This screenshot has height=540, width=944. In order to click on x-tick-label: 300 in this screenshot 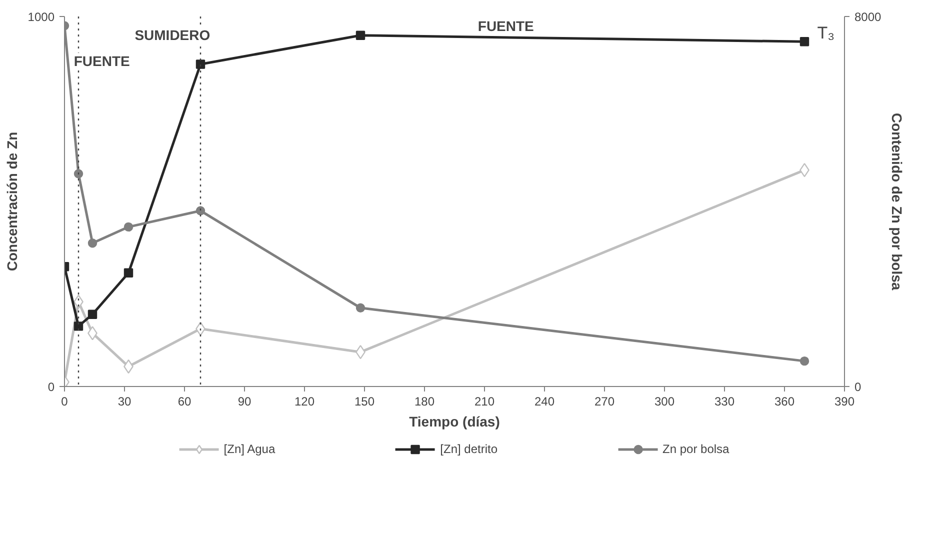, I will do `click(664, 401)`.